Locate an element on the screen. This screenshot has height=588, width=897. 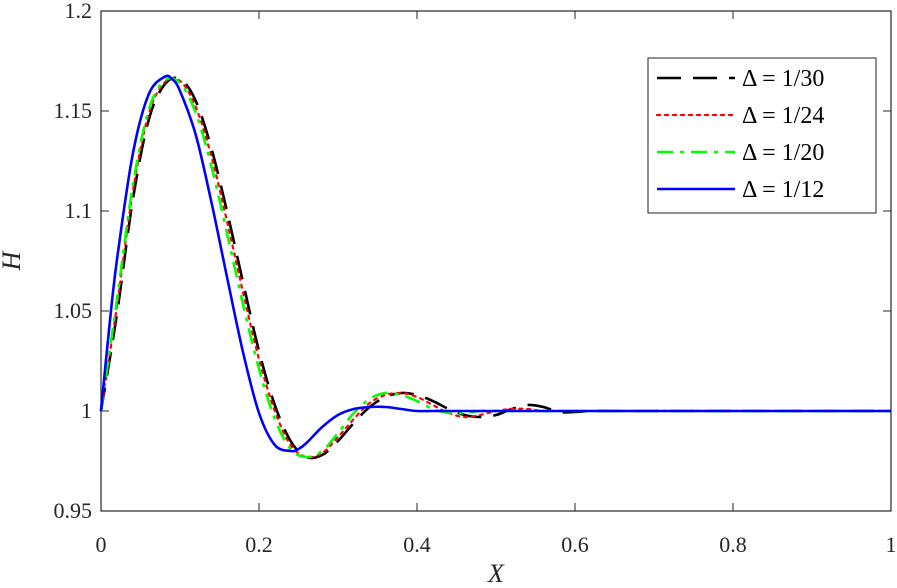
legend: Δ = 1/30 Δ = 1/24 Δ = 1/20 Δ = 1/12 is located at coordinates (762, 135).